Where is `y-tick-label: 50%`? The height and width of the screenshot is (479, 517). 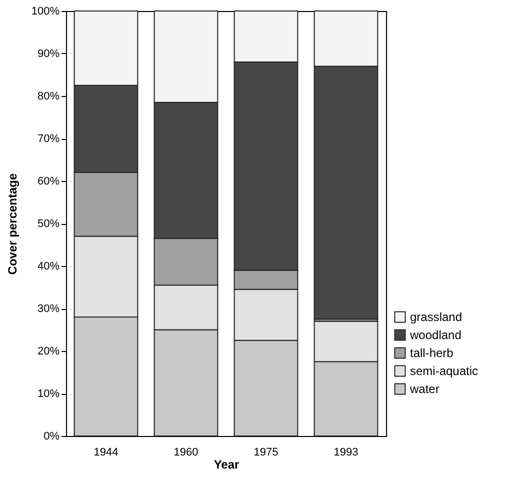
y-tick-label: 50% is located at coordinates (48, 224).